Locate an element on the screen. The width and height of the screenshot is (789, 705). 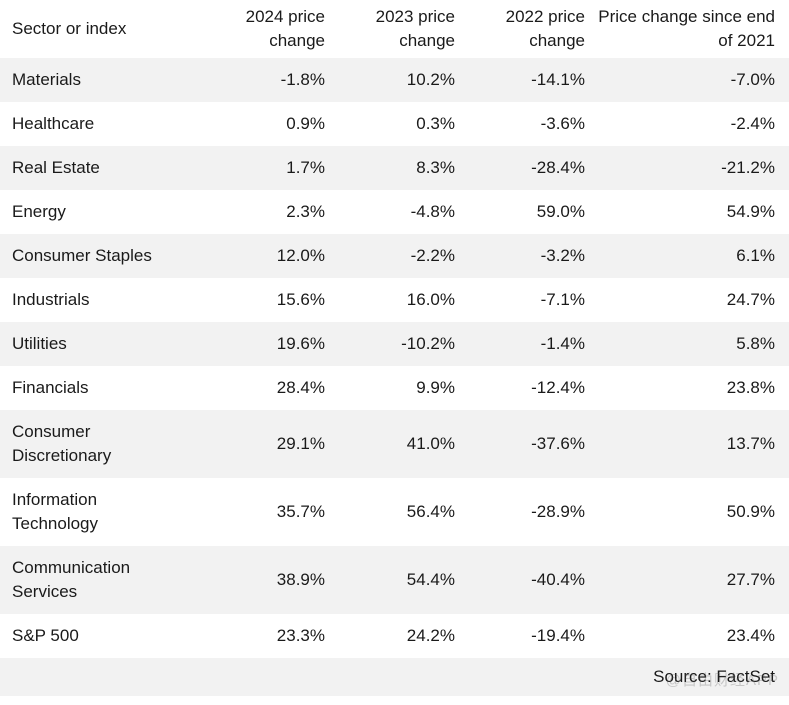
value-cell: 9.9% is located at coordinates (435, 387).